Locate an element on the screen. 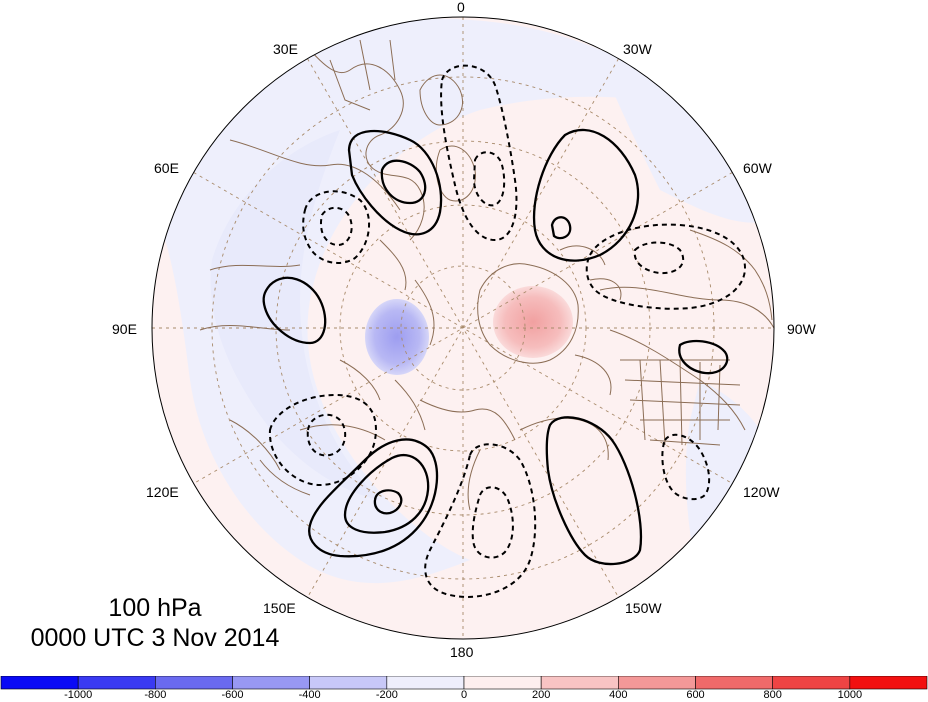 The width and height of the screenshot is (928, 702). colorbar-tick-label: -400 is located at coordinates (309, 695).